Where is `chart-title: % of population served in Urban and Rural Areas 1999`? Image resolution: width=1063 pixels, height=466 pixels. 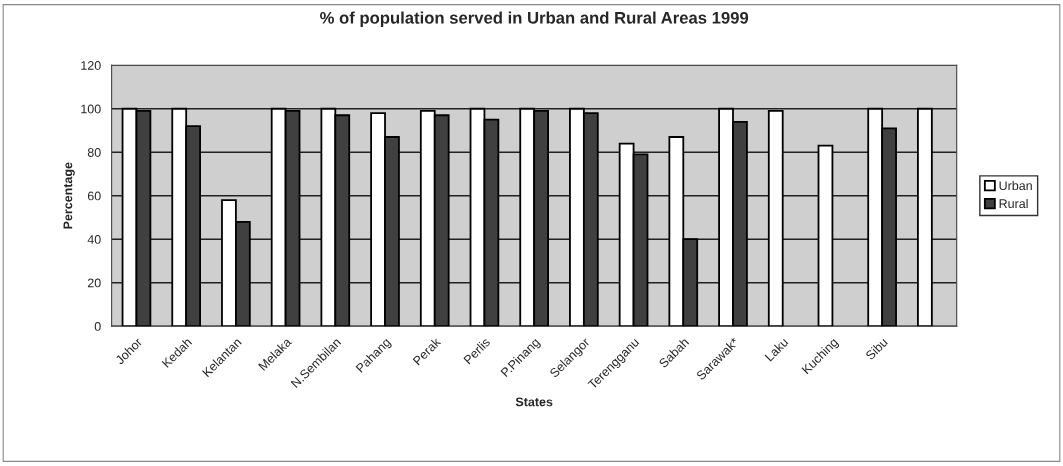 chart-title: % of population served in Urban and Rural Areas 1999 is located at coordinates (534, 19).